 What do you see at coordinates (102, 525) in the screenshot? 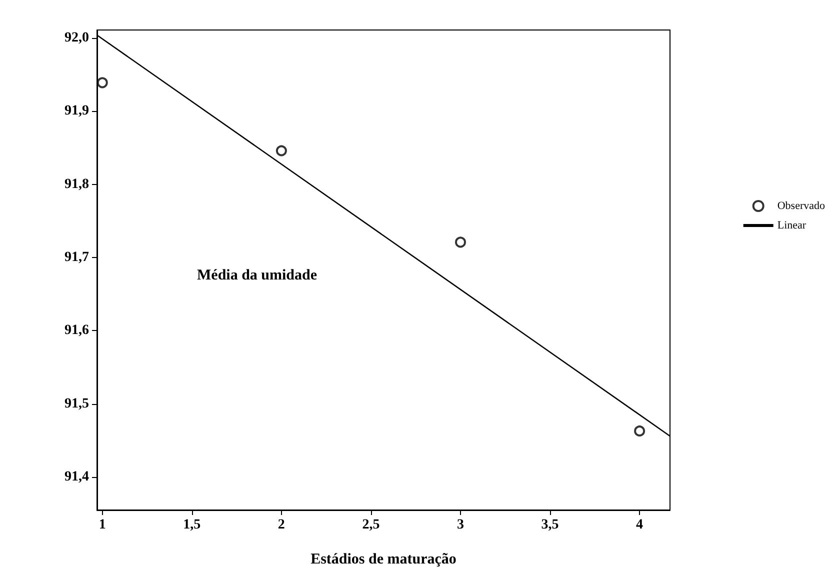
I see `x-tick-label: 1` at bounding box center [102, 525].